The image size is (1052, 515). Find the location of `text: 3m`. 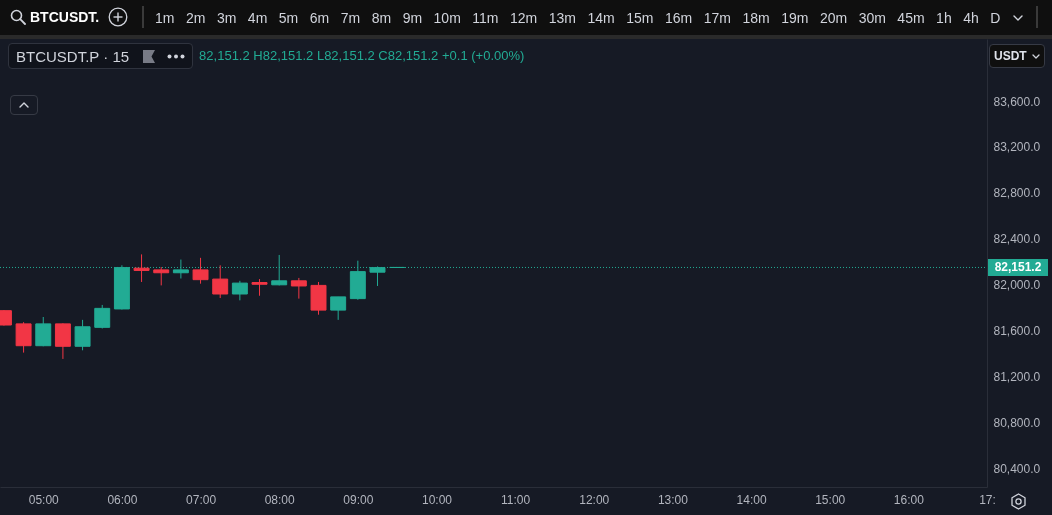

text: 3m is located at coordinates (226, 17).